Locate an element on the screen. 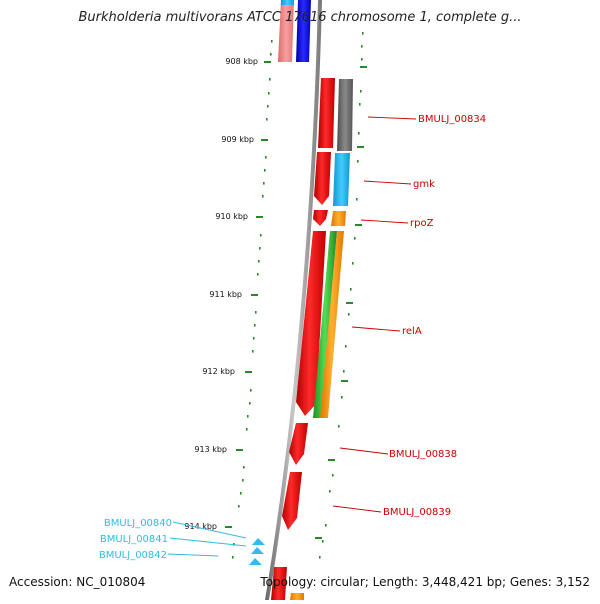 The height and width of the screenshot is (604, 600). scale-label: 910 kbp is located at coordinates (231, 216).